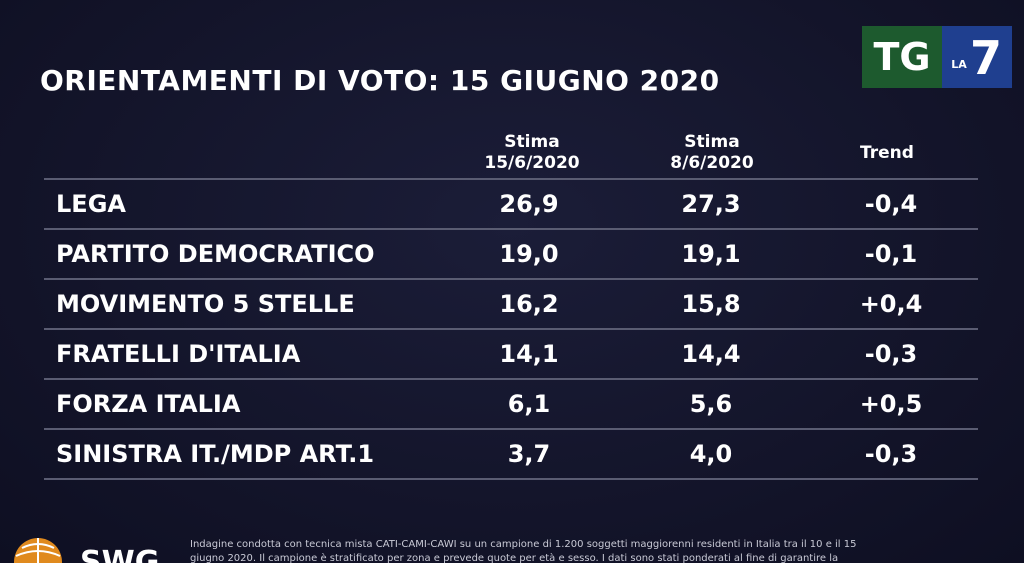  What do you see at coordinates (891, 404) in the screenshot?
I see `trend-value: +0,5` at bounding box center [891, 404].